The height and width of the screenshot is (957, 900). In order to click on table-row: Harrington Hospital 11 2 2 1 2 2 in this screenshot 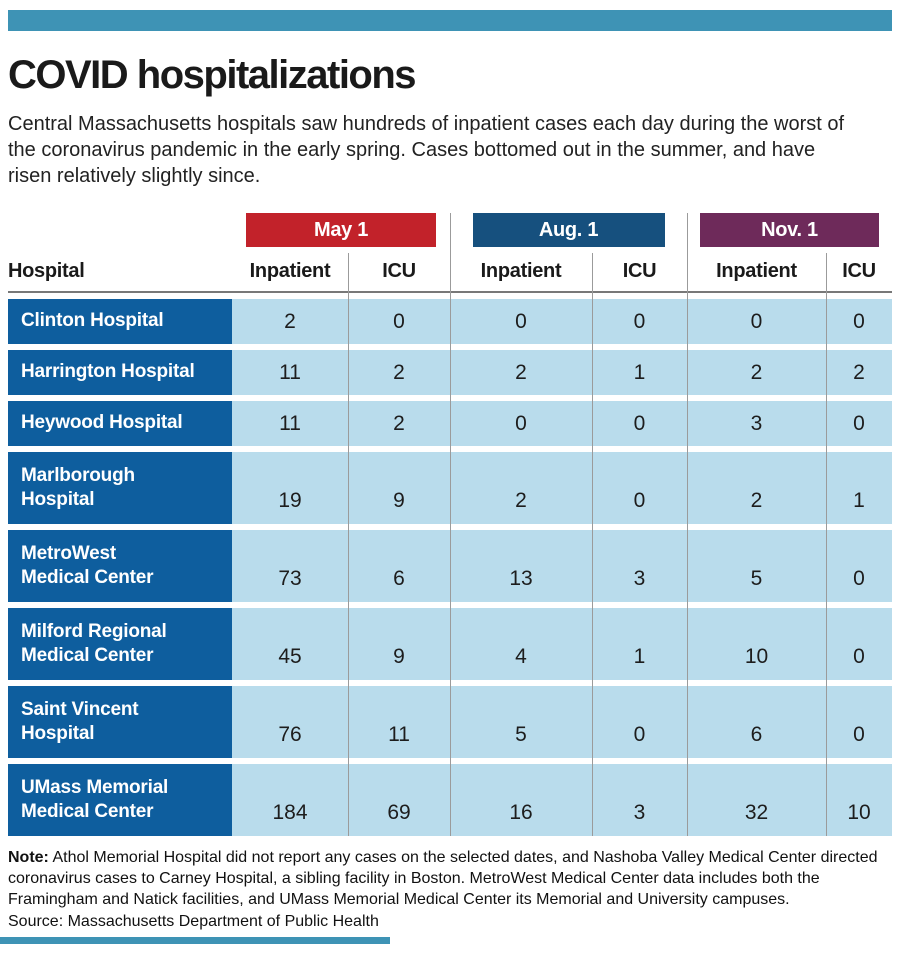, I will do `click(450, 372)`.